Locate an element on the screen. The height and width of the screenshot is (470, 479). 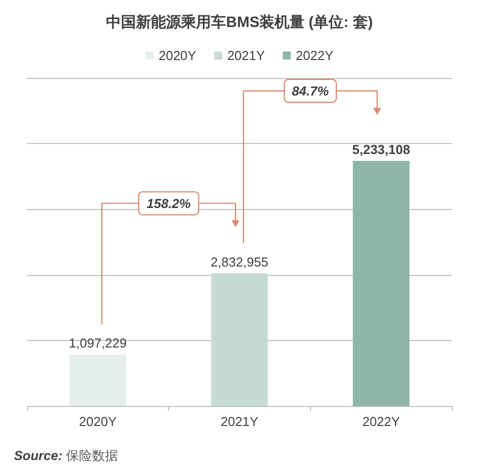
data-label: 5,233,108 is located at coordinates (381, 149).